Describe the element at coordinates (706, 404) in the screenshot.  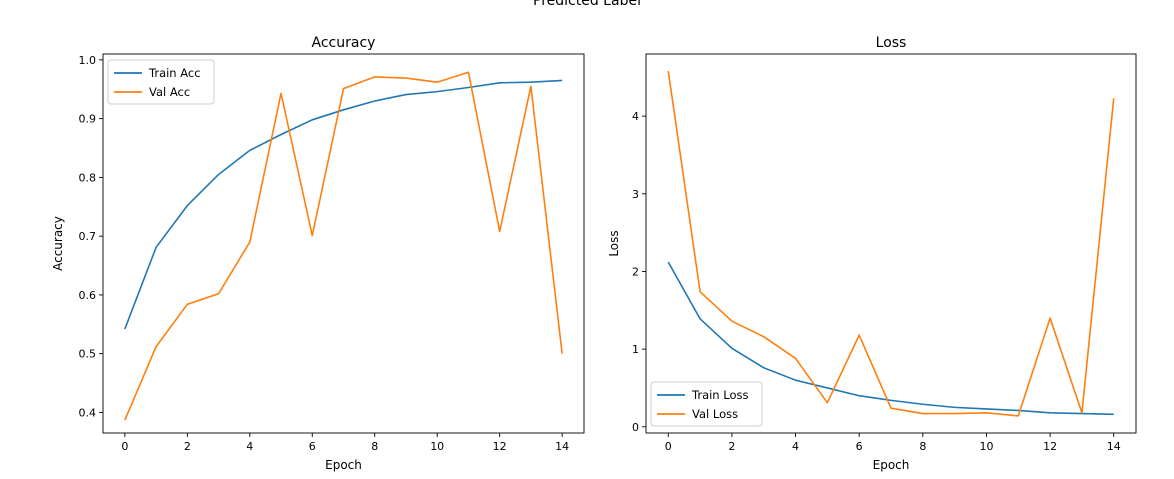
I see `chart-2-legend-box` at that location.